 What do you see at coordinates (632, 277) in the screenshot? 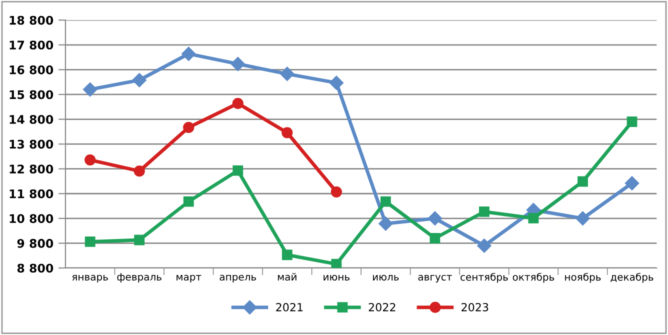
I see `x-tick-label: декабрь` at bounding box center [632, 277].